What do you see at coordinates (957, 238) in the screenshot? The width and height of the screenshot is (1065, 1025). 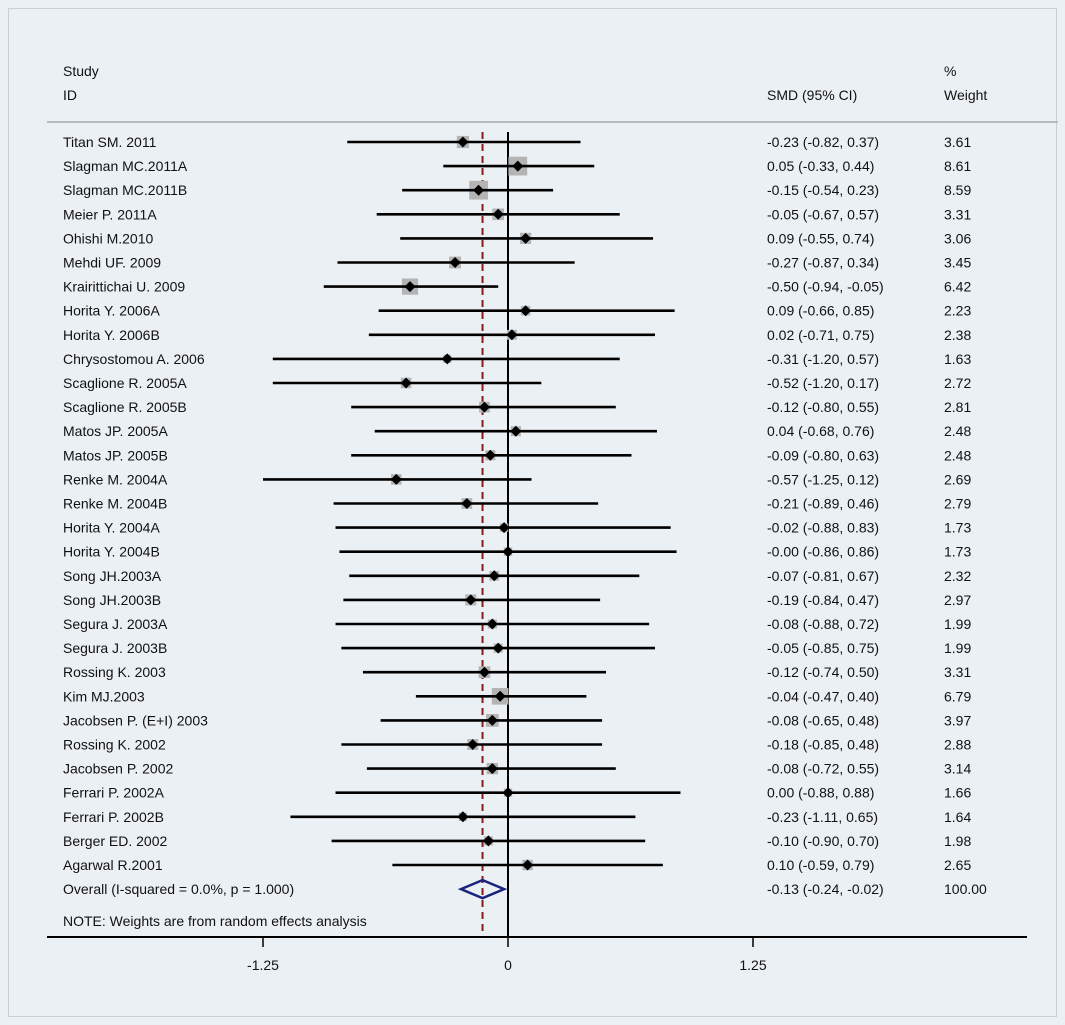 I see `weight-value: 3.06` at bounding box center [957, 238].